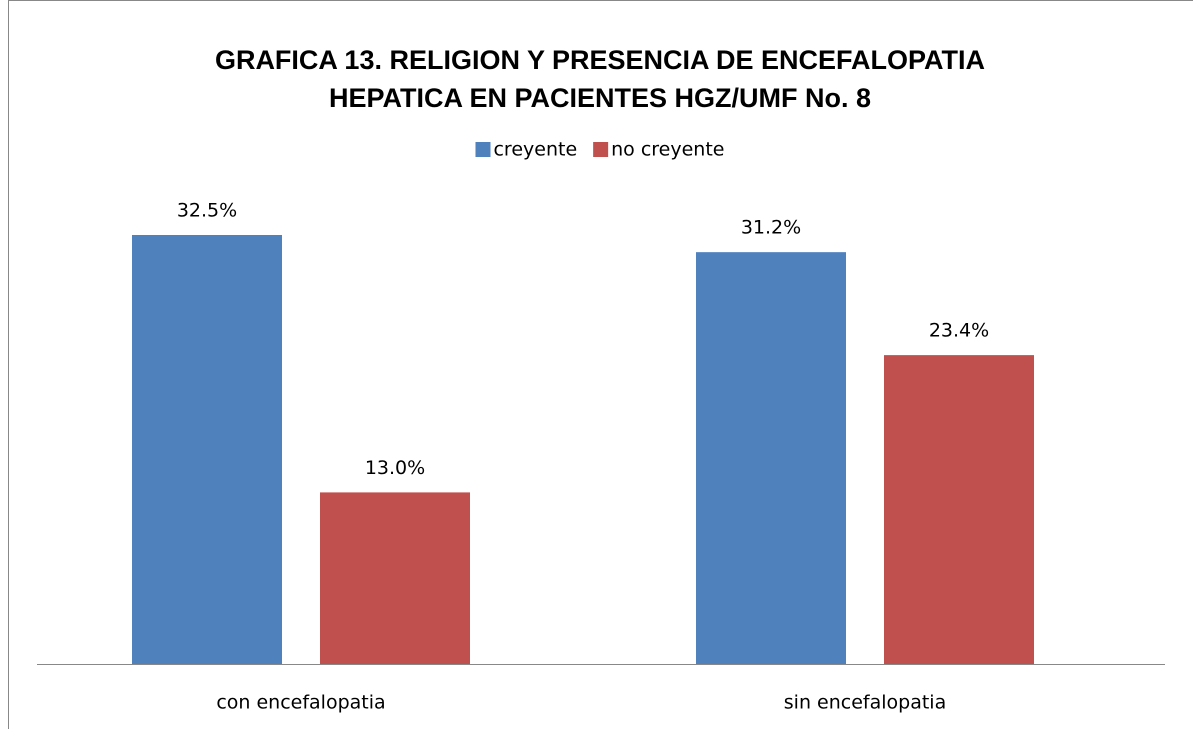  Describe the element at coordinates (959, 331) in the screenshot. I see `data-label: 23.4%` at that location.